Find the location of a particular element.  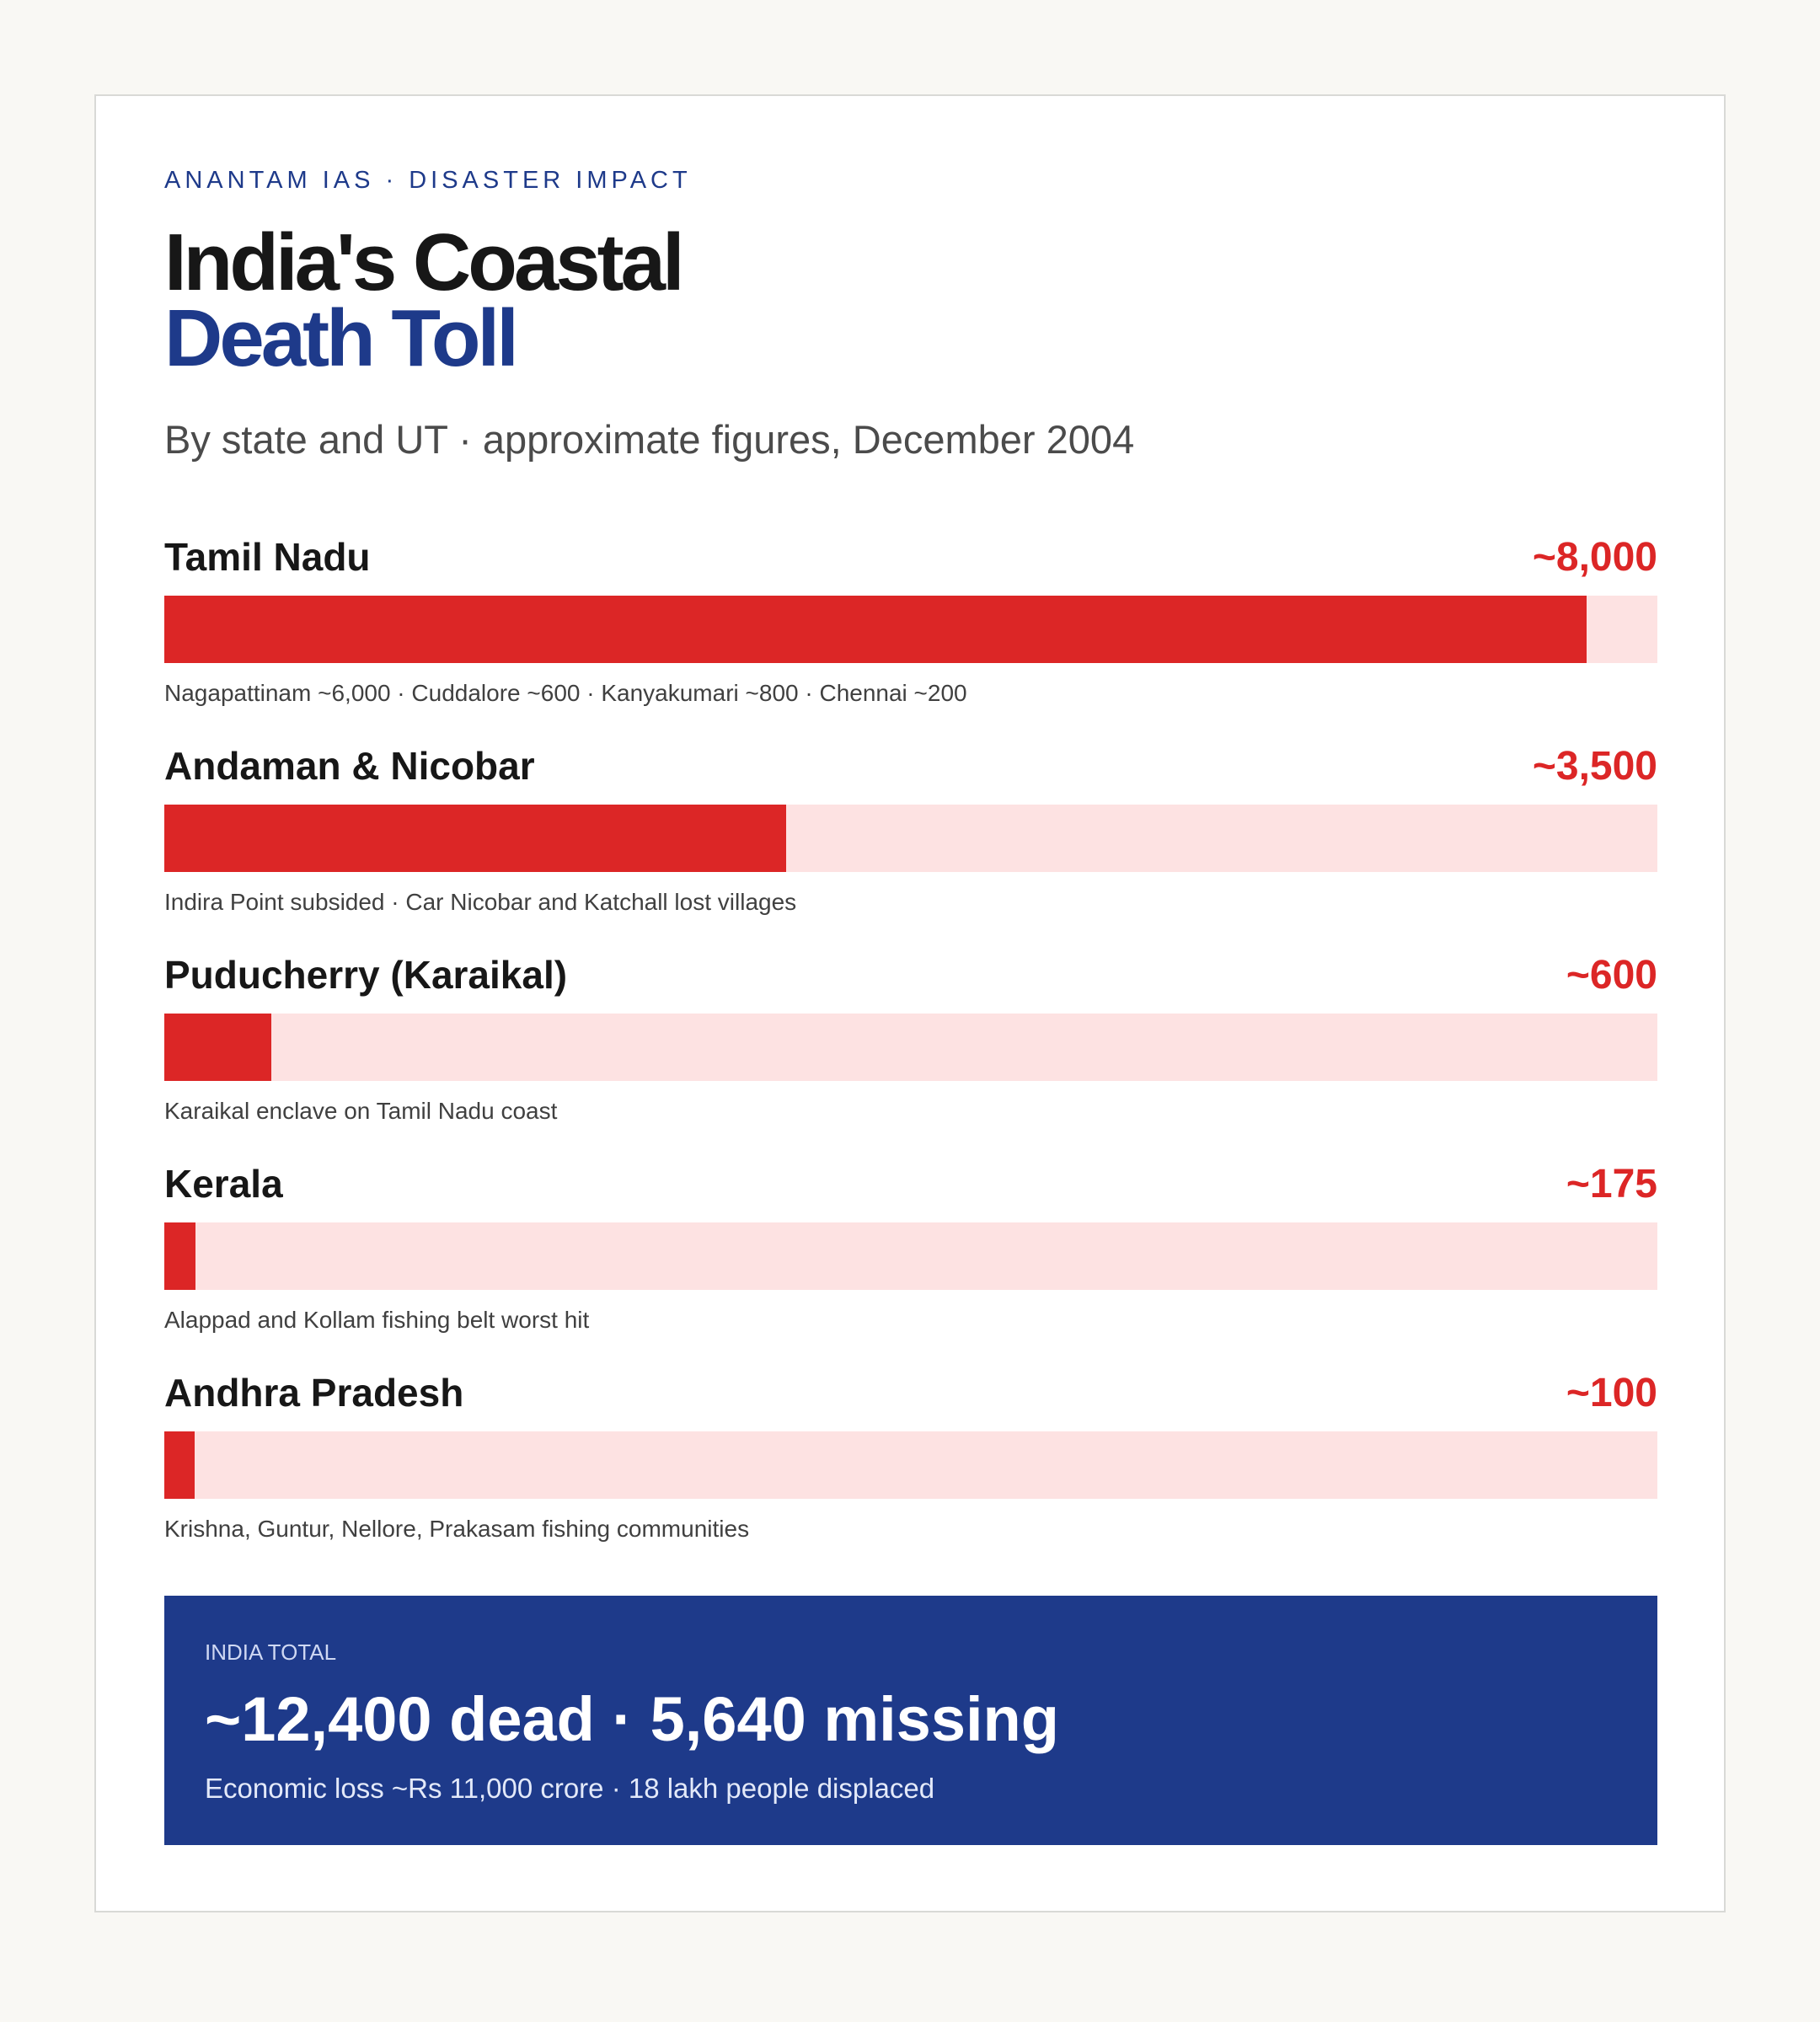

total-kicker: INDIA TOTAL is located at coordinates (271, 1652).